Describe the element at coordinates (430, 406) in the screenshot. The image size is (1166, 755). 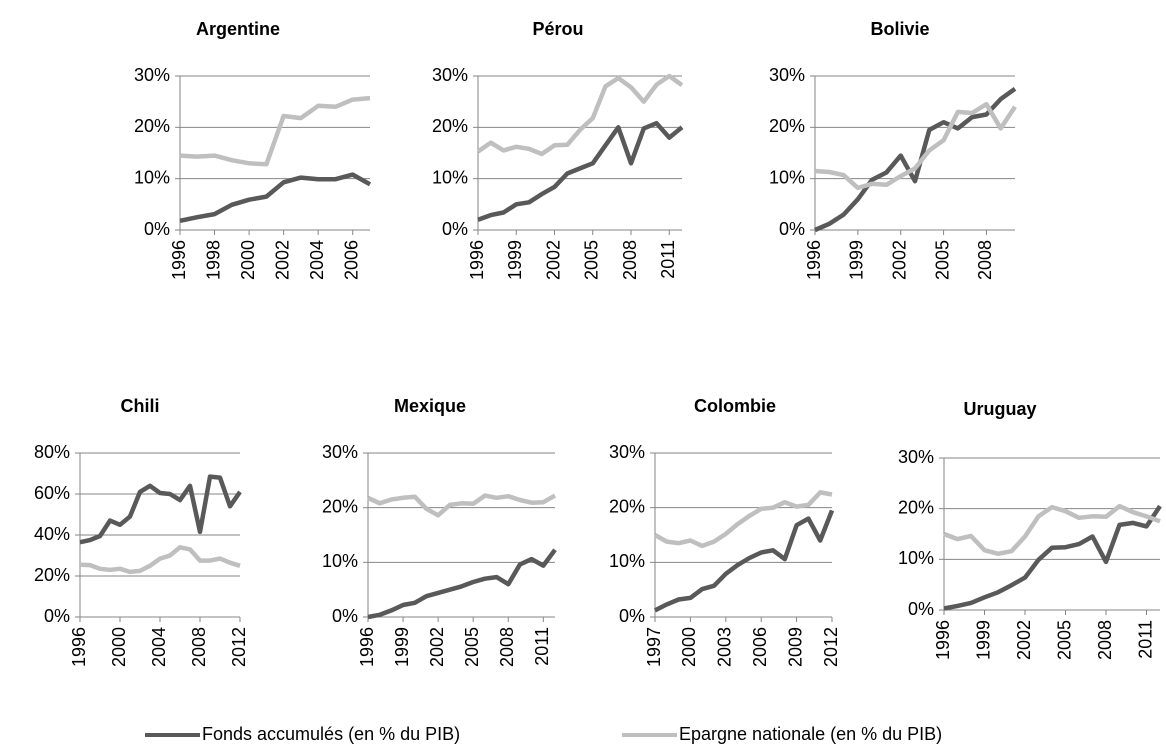
I see `chart-title: Mexique` at that location.